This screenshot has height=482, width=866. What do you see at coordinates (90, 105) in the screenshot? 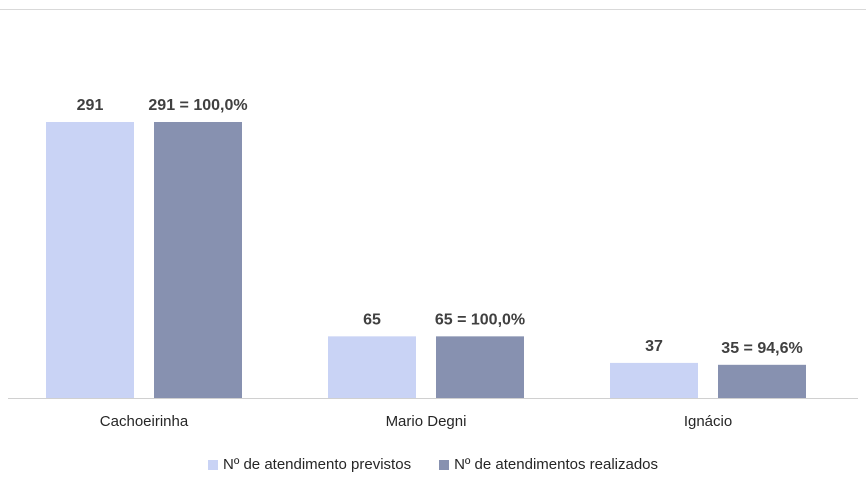
I see `data-label-cachoeirinha-series-1: 291` at bounding box center [90, 105].